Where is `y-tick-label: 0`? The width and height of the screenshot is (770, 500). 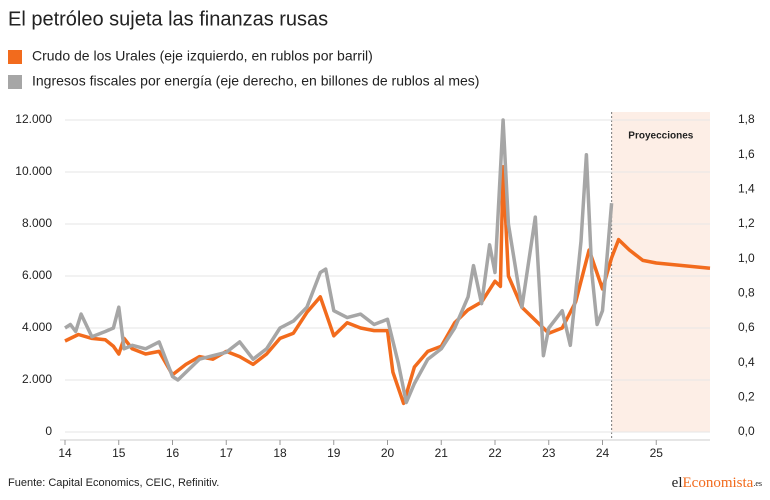 y-tick-label: 0 is located at coordinates (48, 431).